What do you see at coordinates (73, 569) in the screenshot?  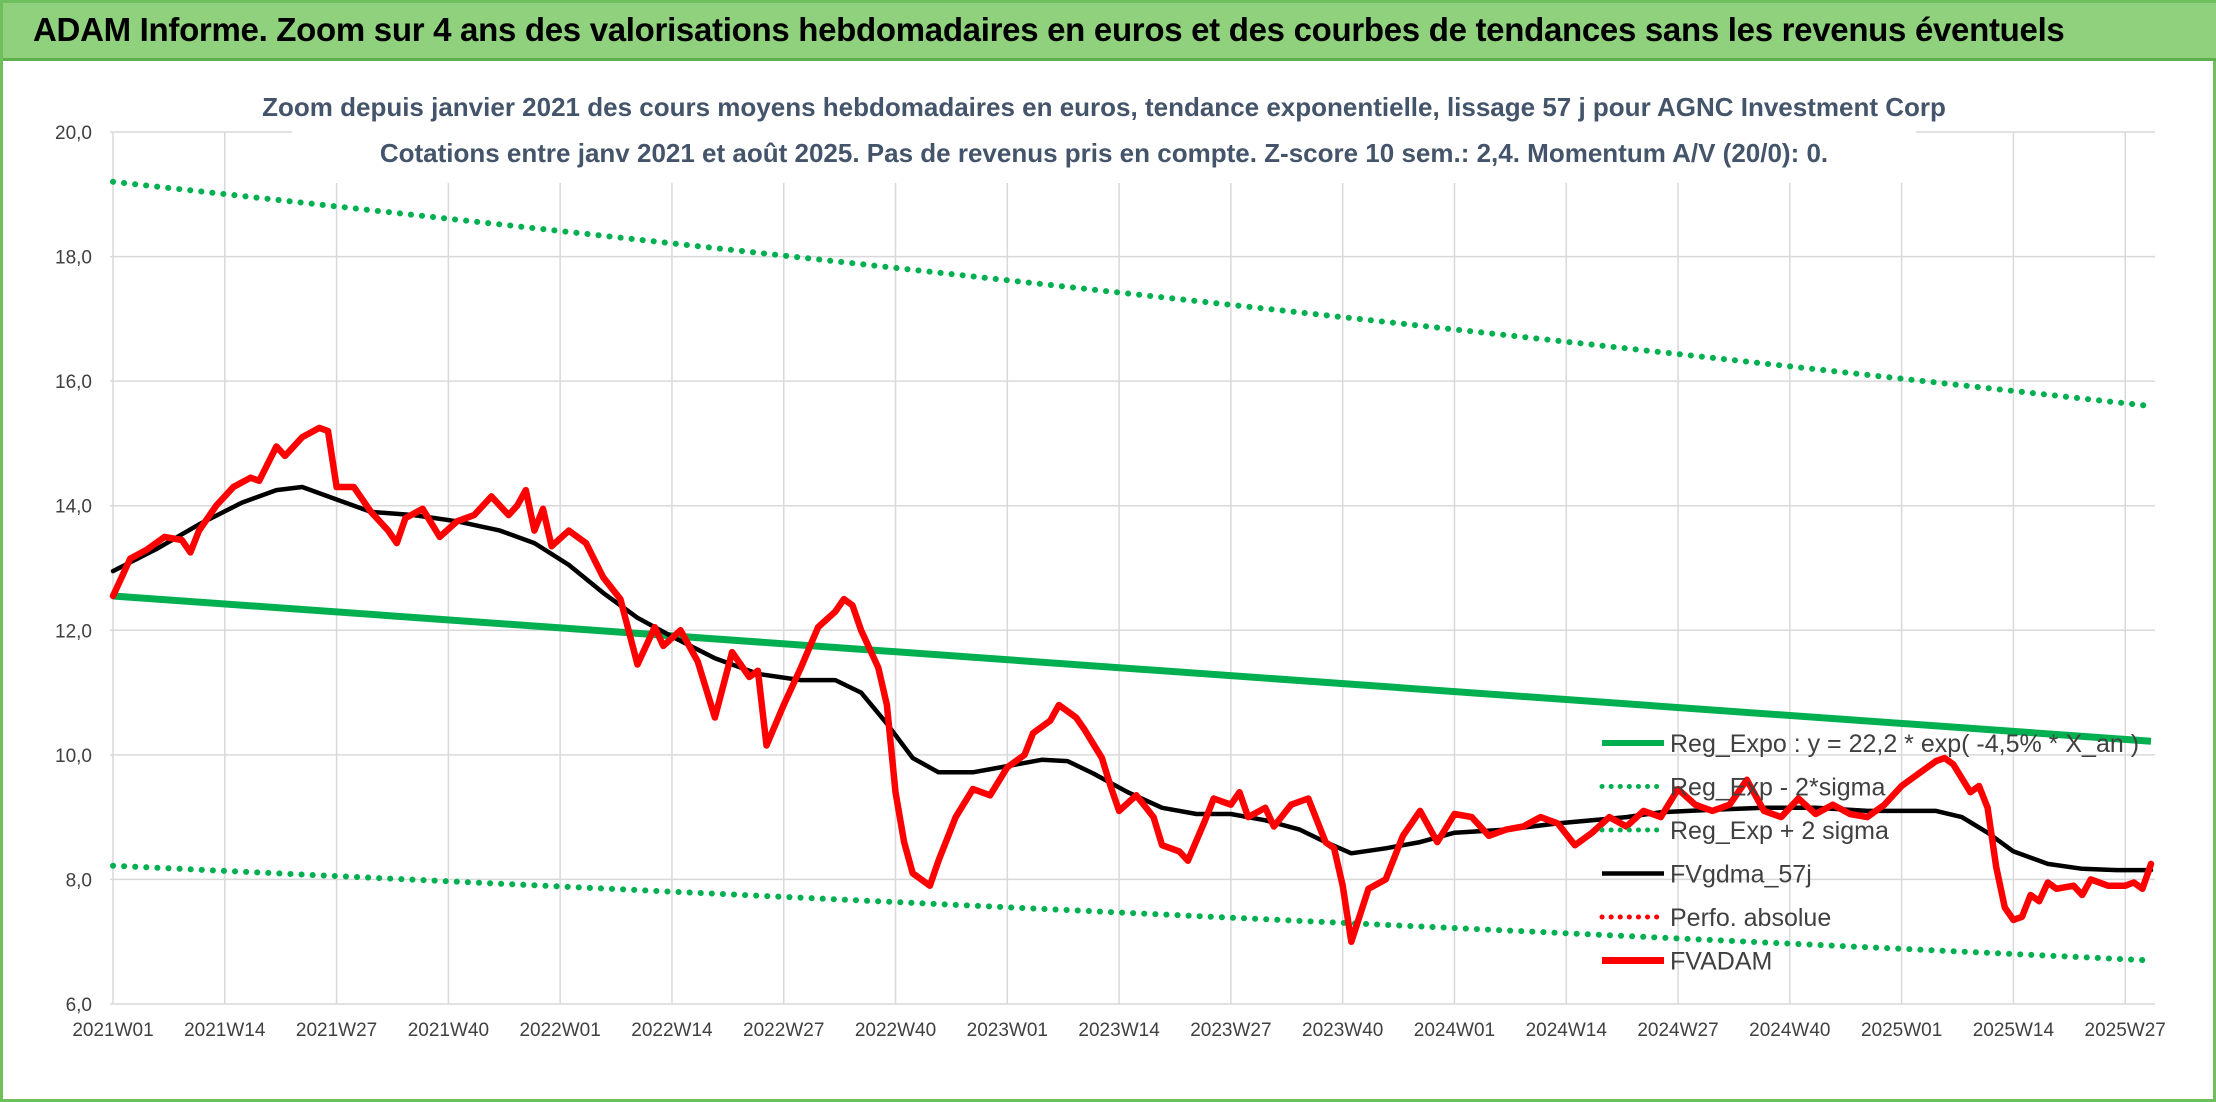 I see `y-axis-ticks: 20,0 18,0 16,0 14,0 12,0 10,0 8,0 6,0` at bounding box center [73, 569].